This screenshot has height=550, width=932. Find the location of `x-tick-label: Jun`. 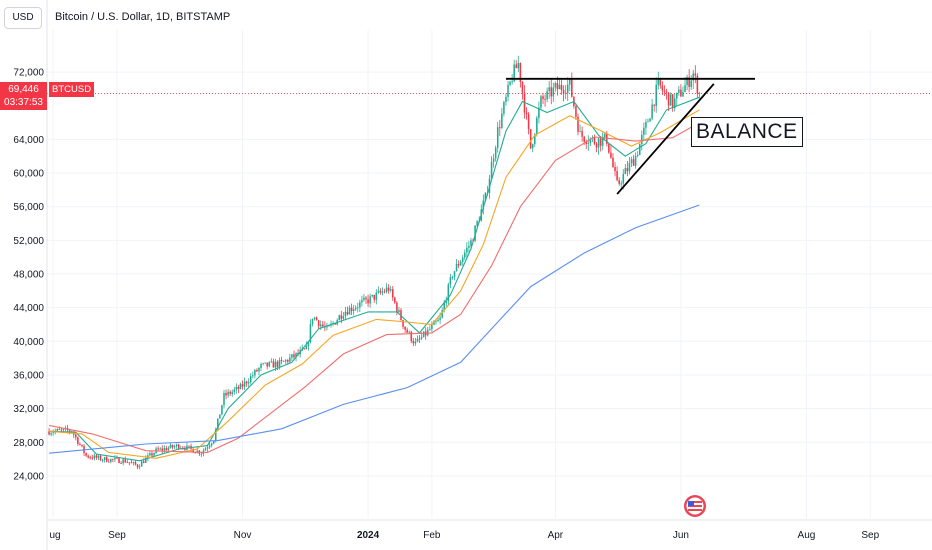

x-tick-label: Jun is located at coordinates (681, 535).